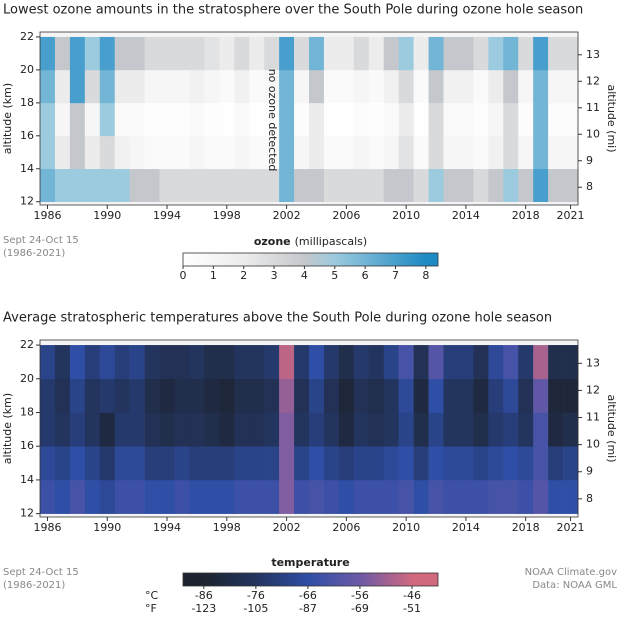 The image size is (620, 625). What do you see at coordinates (526, 215) in the screenshot?
I see `x-tick-label: 2018` at bounding box center [526, 215].